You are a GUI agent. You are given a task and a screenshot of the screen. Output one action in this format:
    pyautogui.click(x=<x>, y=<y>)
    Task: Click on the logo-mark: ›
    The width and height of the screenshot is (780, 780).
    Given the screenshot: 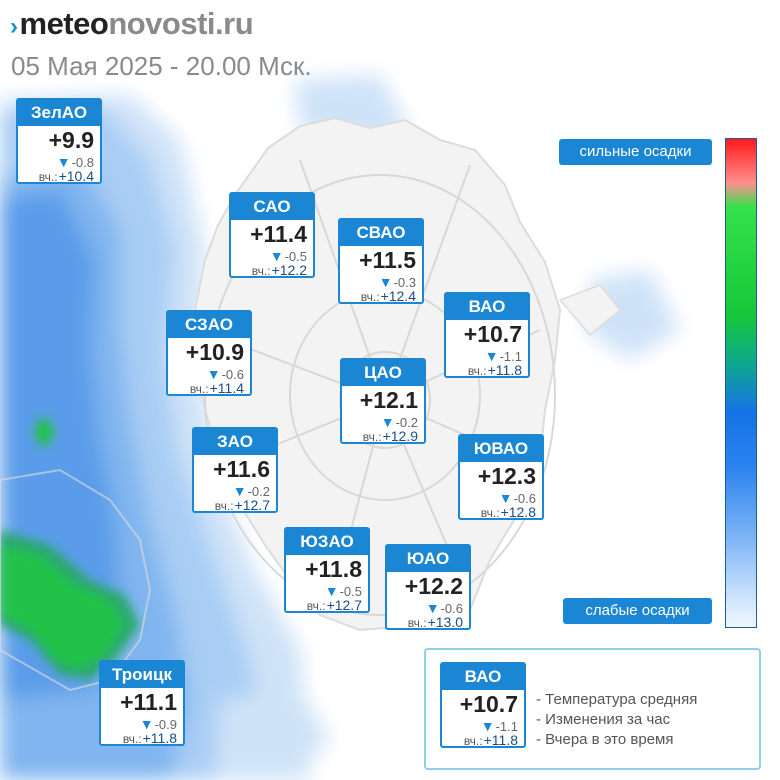 What is the action you would take?
    pyautogui.click(x=14, y=26)
    